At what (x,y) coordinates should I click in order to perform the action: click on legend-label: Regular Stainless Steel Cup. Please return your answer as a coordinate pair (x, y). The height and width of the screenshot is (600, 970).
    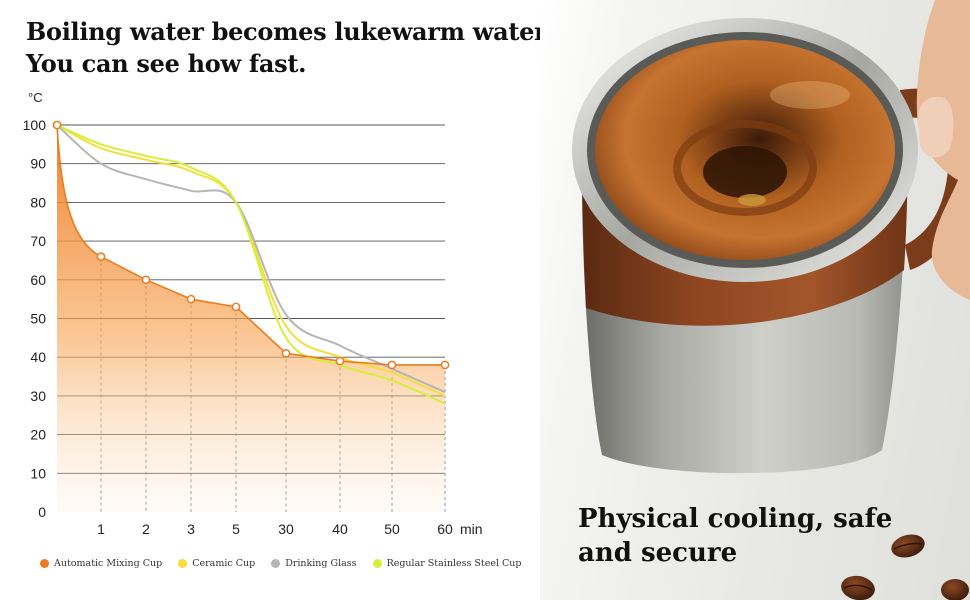
    Looking at the image, I should click on (454, 563).